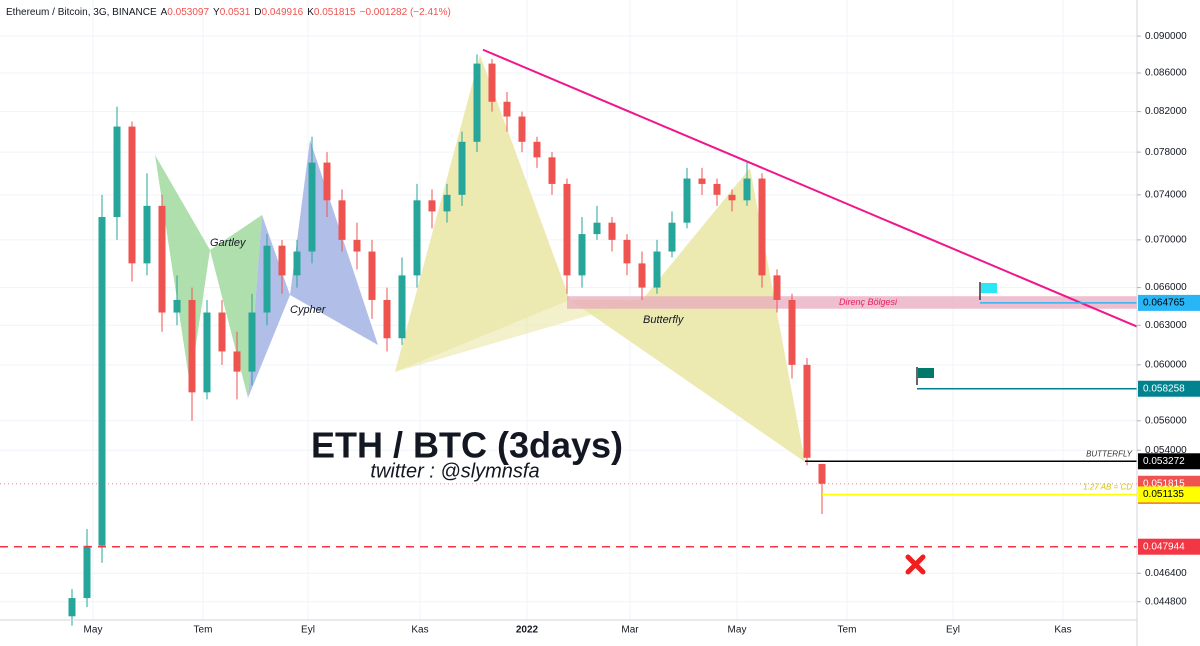 This screenshot has height=646, width=1200. Describe the element at coordinates (454, 471) in the screenshot. I see `subheadline: twitter : @slymnsfa` at that location.